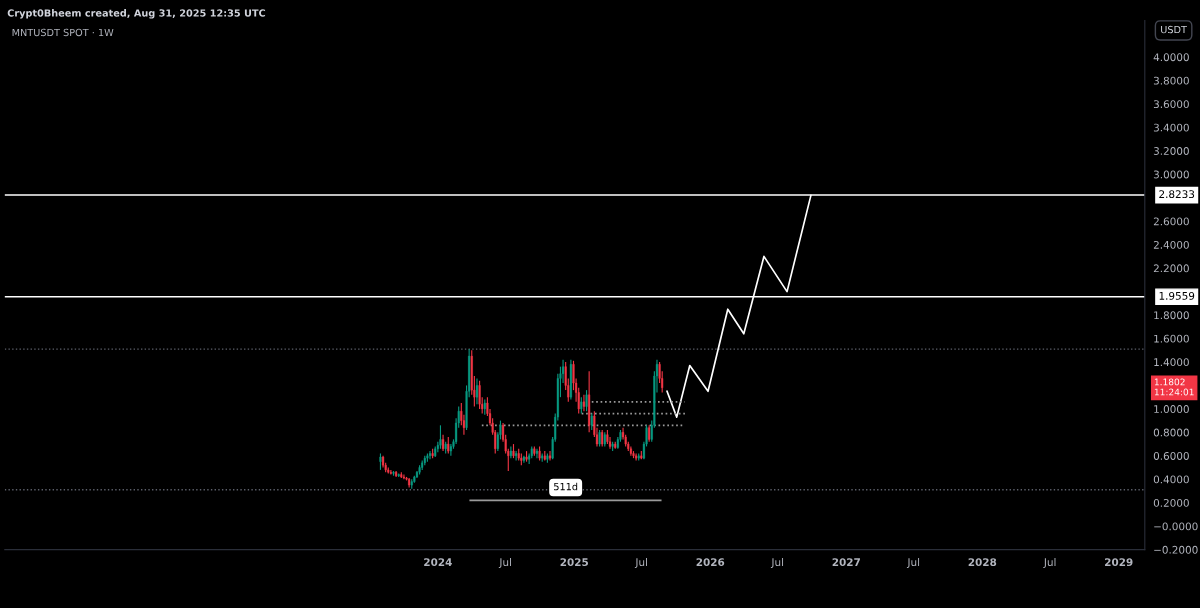  I want to click on y-tick-label: 0.4000, so click(1171, 479).